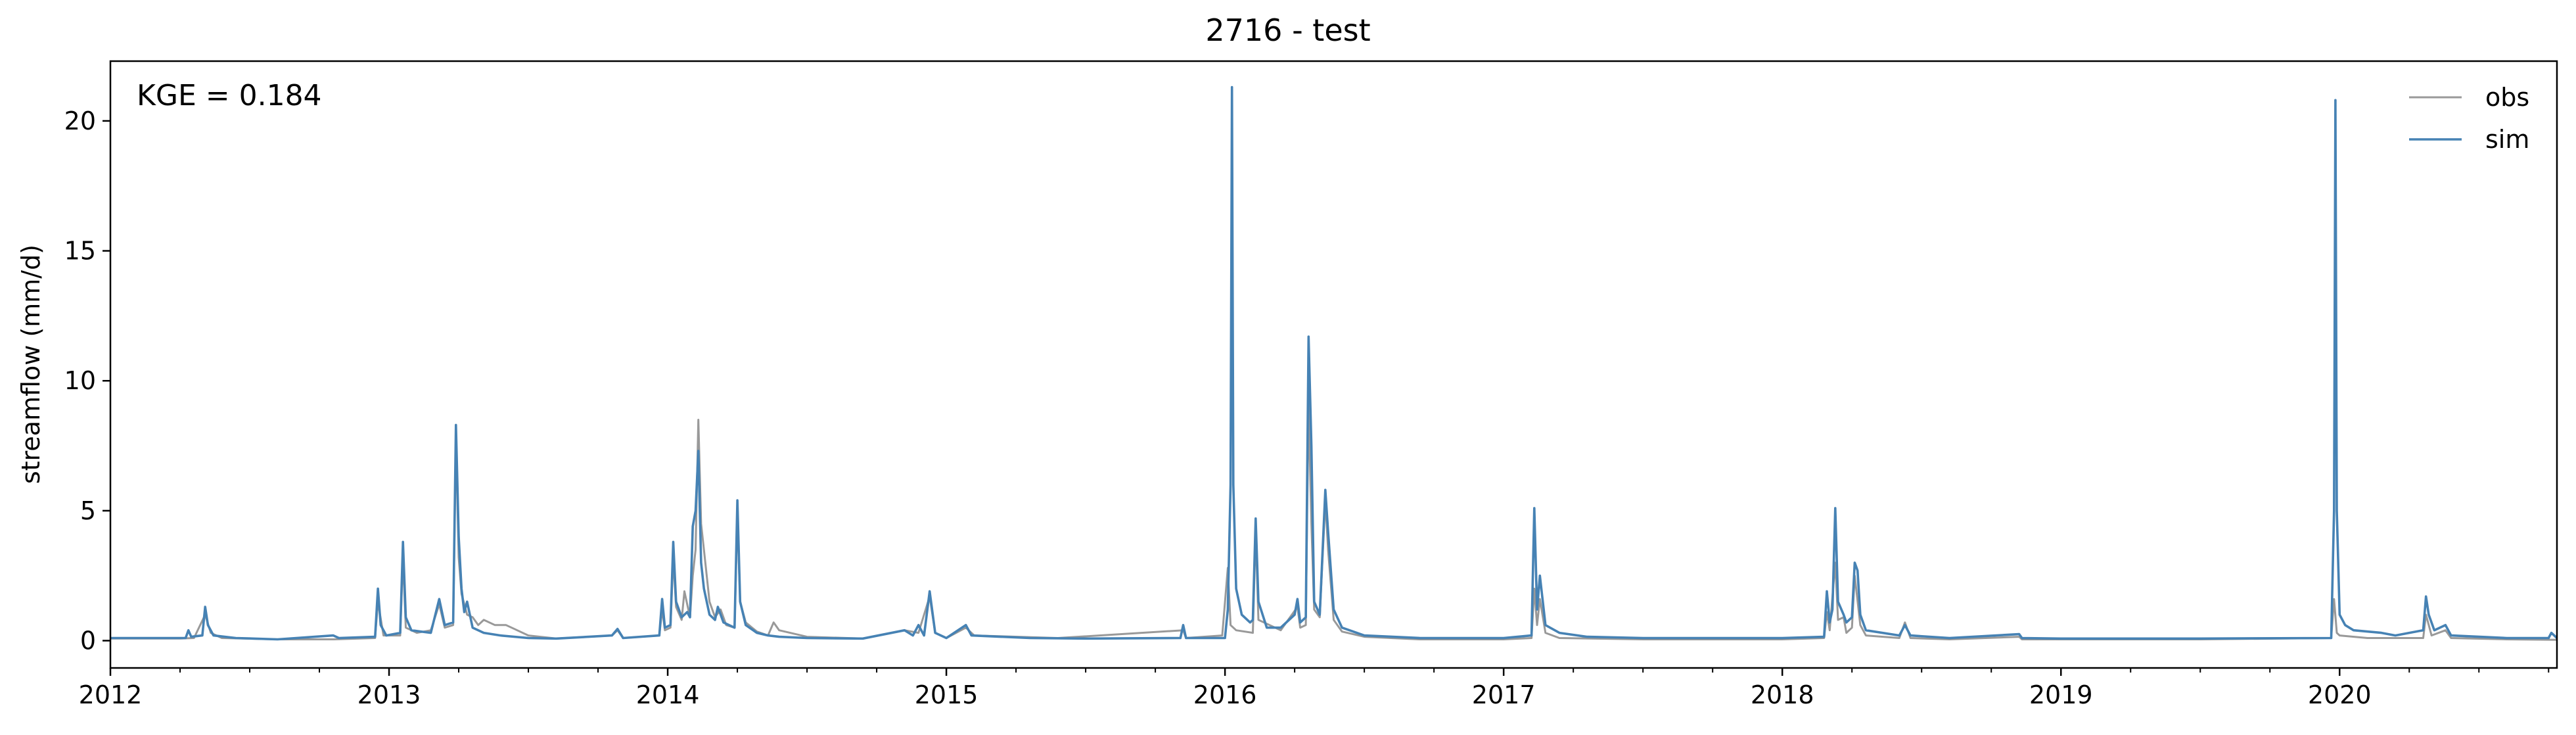 The image size is (2576, 735). I want to click on y-tick-label: 20, so click(80, 121).